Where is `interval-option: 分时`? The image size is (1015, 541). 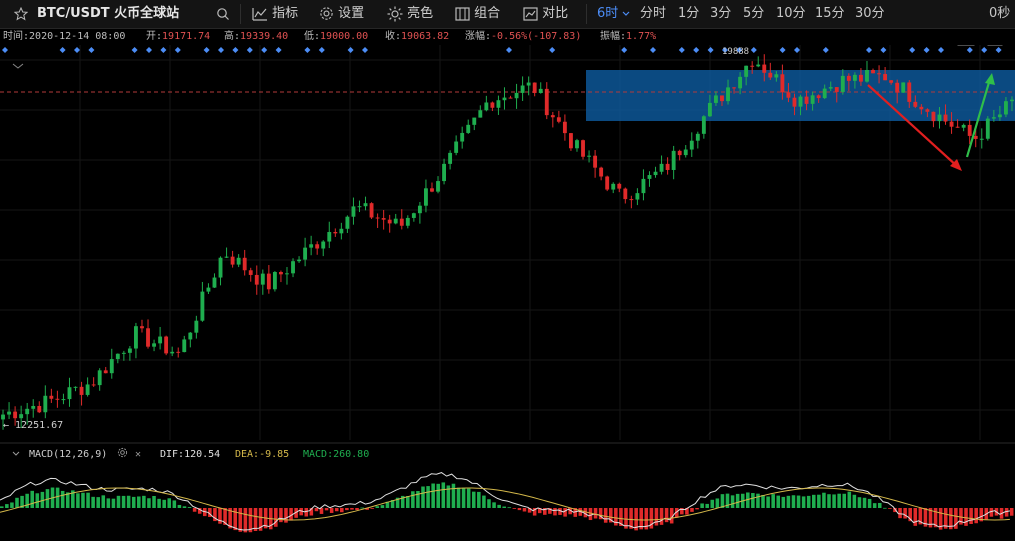
interval-option: 分时 is located at coordinates (653, 13).